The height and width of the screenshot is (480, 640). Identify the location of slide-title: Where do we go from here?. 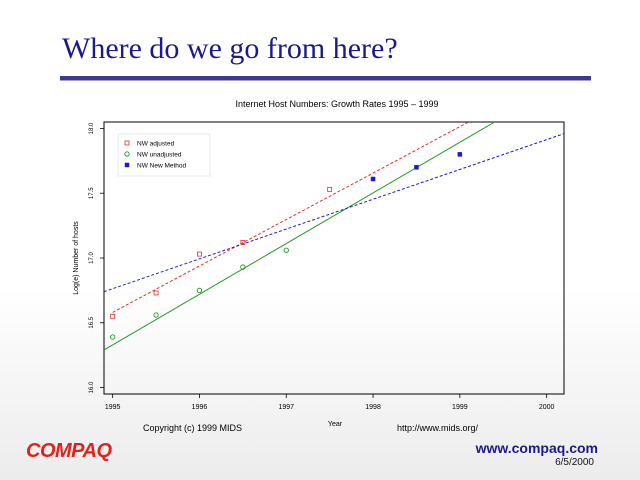
(230, 48).